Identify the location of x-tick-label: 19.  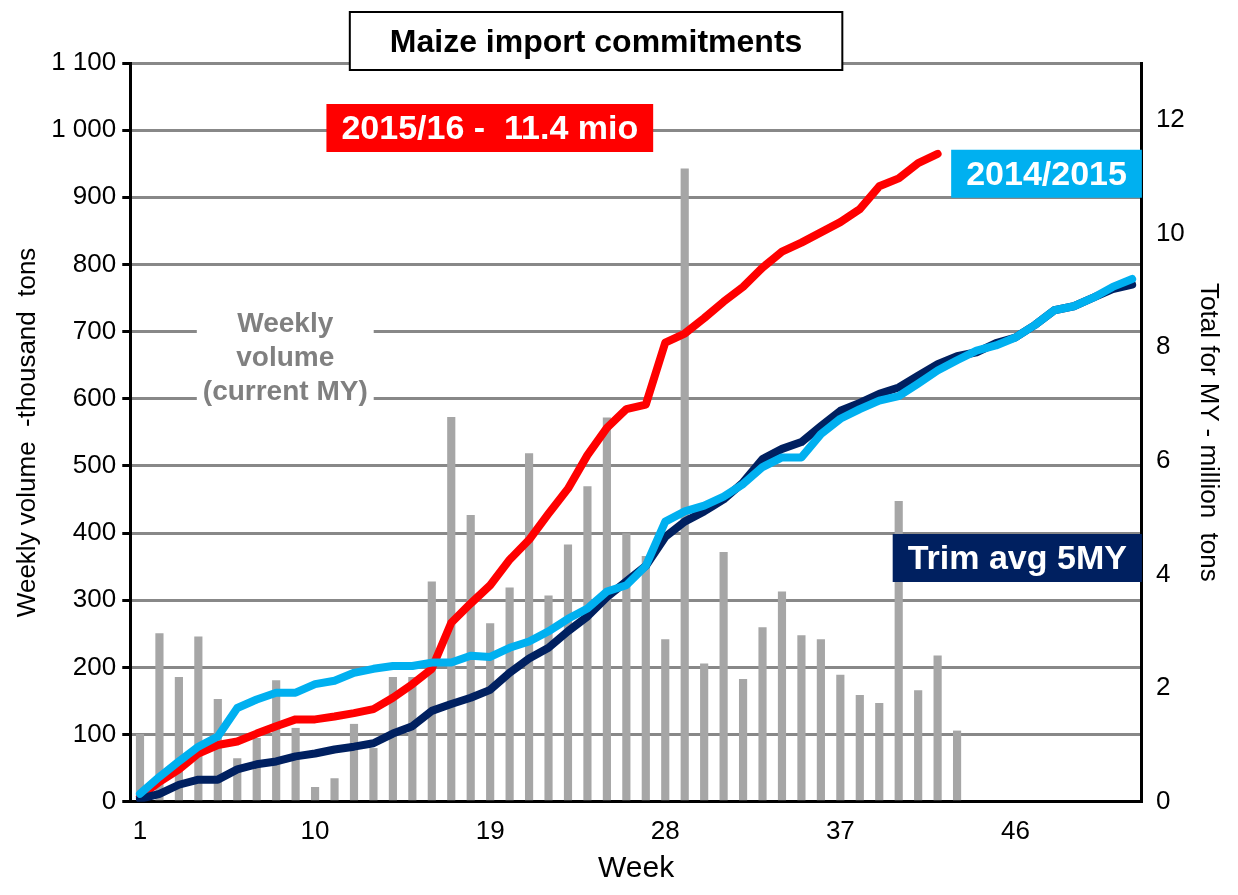
(490, 829).